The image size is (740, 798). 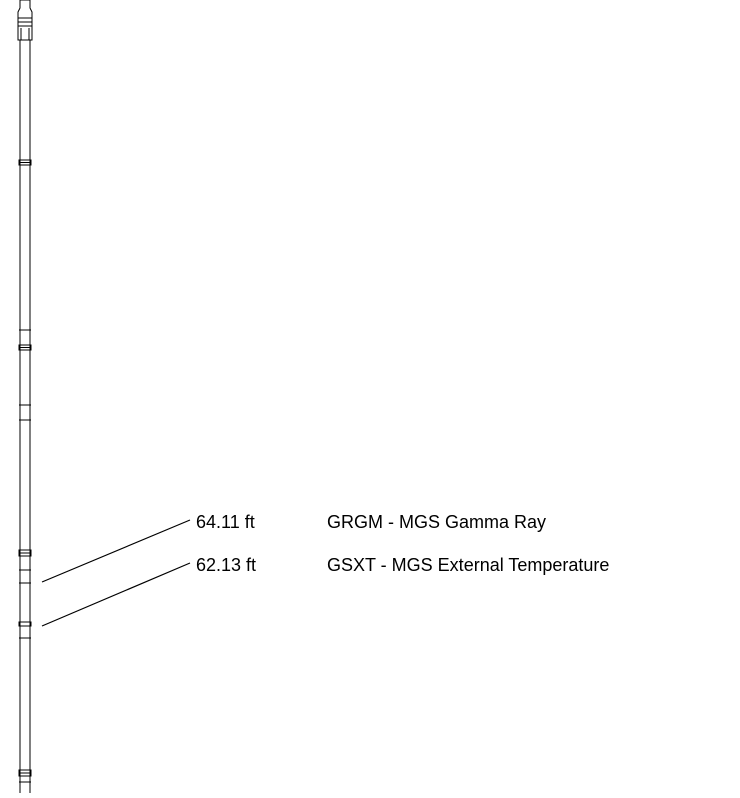 I want to click on tool-joint, so click(x=25, y=624).